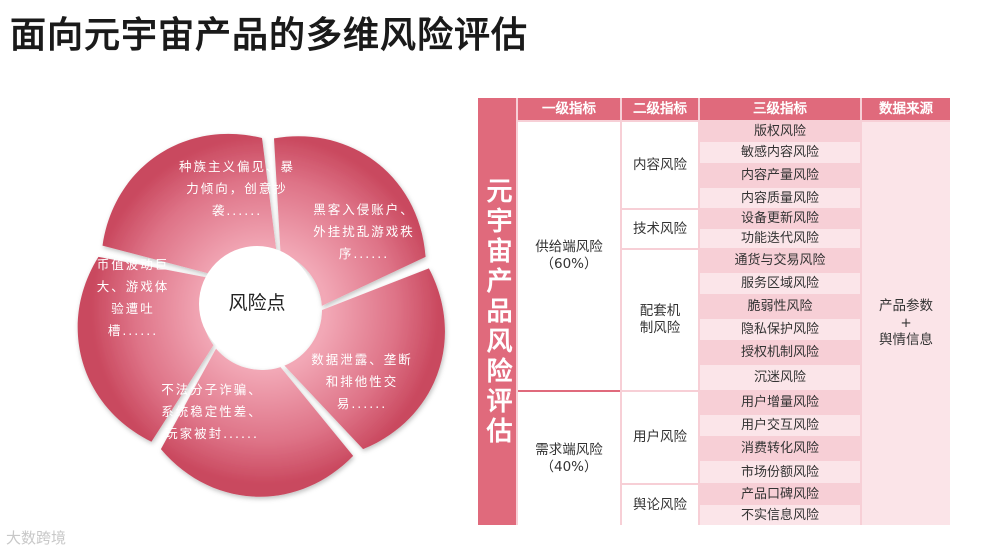 The image size is (987, 555). I want to click on level3-cell: 内容质量风险, so click(780, 198).